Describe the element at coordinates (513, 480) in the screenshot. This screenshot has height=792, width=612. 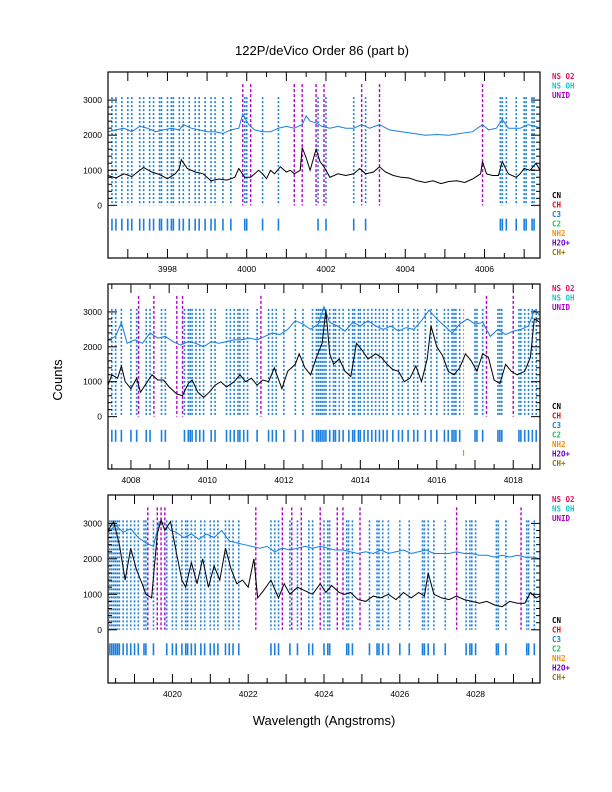
I see `x-tick-label: 4018` at that location.